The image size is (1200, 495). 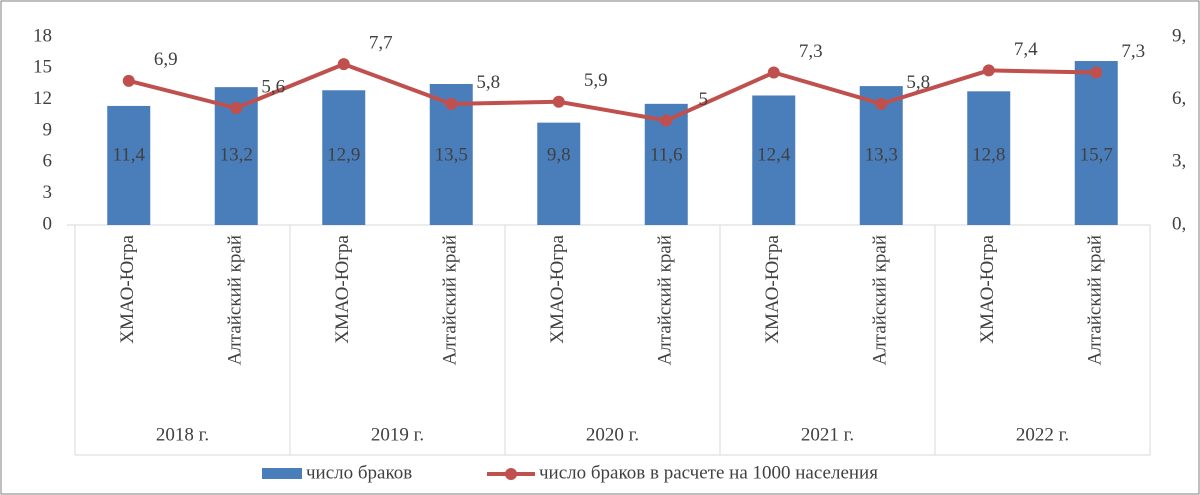 What do you see at coordinates (128, 154) in the screenshot?
I see `data-label: 11,4` at bounding box center [128, 154].